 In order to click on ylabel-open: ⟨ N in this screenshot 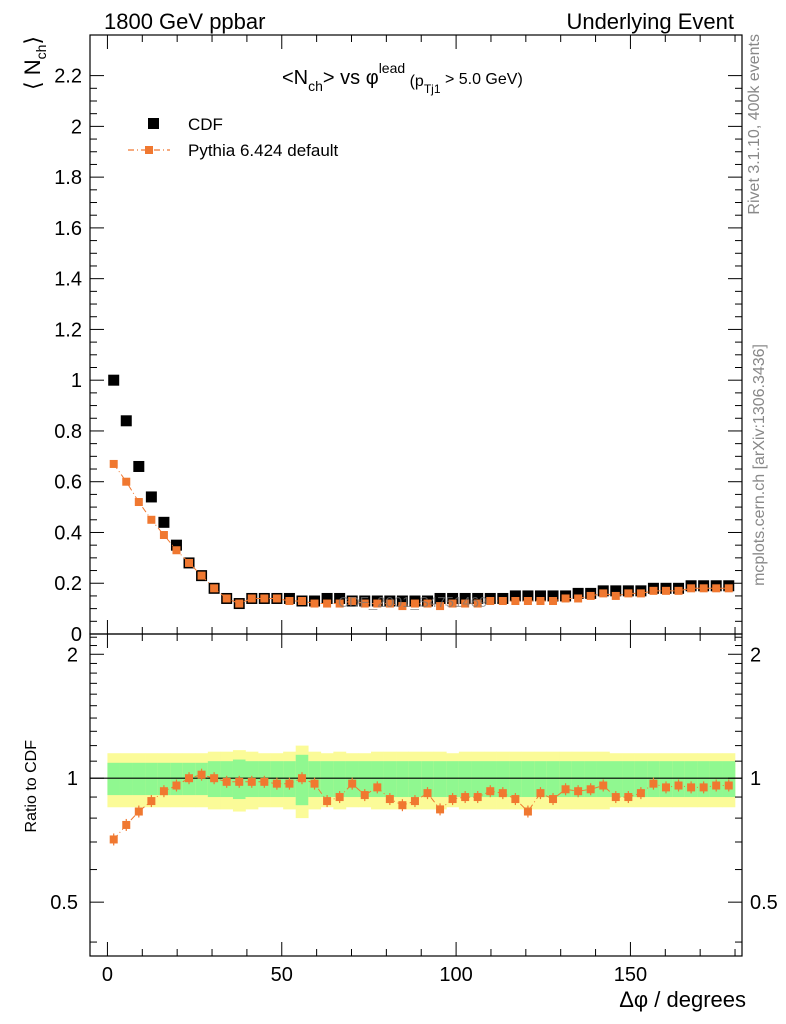, I will do `click(32, 74)`.